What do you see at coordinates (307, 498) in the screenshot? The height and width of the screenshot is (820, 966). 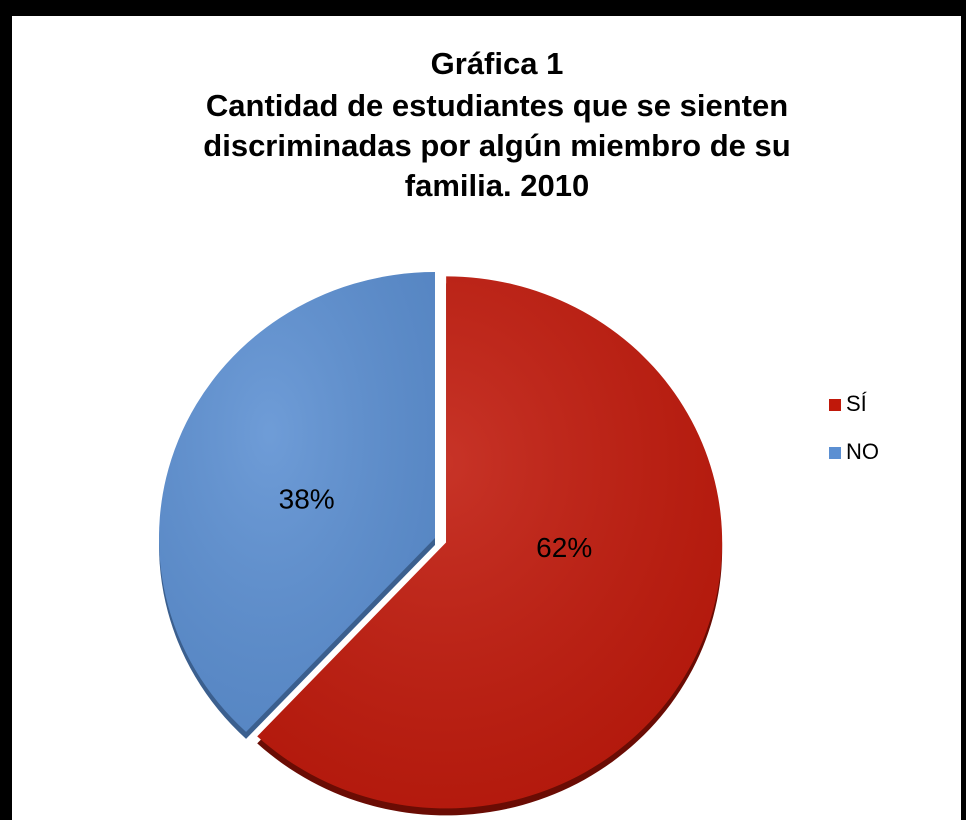 I see `value-label: 38%` at bounding box center [307, 498].